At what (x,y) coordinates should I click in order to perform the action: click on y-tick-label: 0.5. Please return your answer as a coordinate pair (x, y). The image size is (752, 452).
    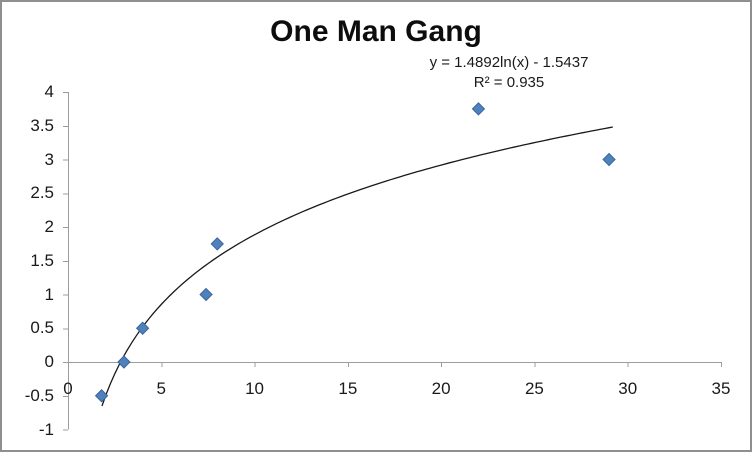
    Looking at the image, I should click on (42, 328).